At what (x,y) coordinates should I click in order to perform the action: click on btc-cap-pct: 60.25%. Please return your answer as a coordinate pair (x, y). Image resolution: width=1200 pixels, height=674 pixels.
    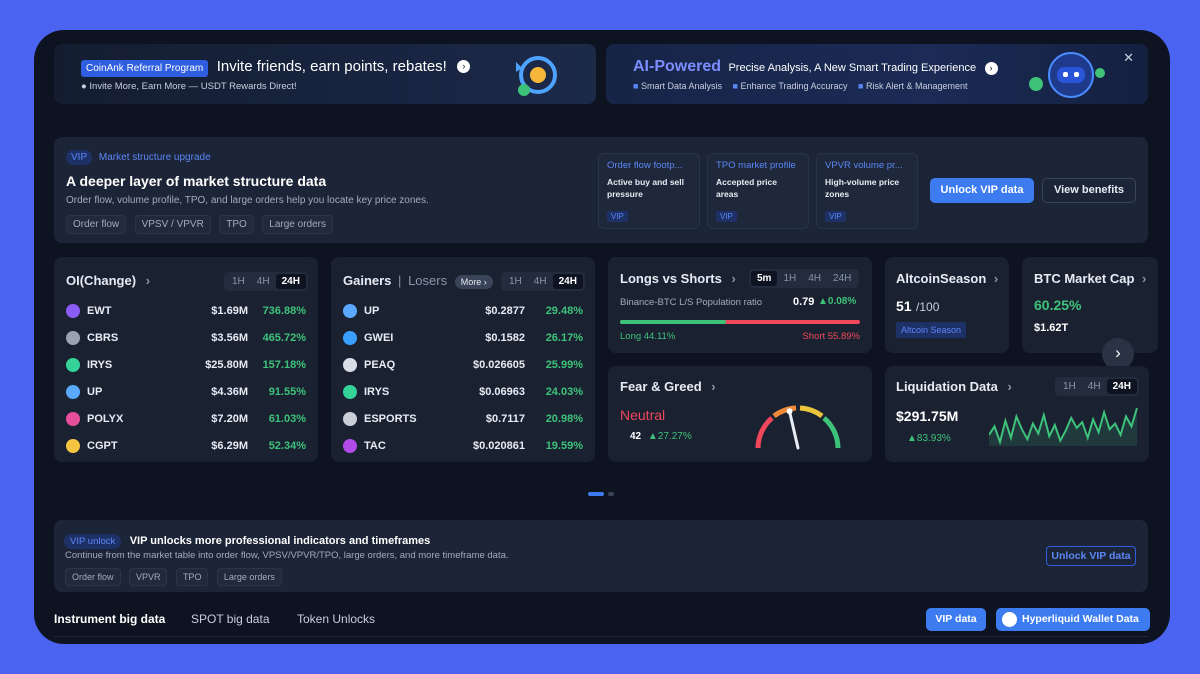
    Looking at the image, I should click on (1058, 305).